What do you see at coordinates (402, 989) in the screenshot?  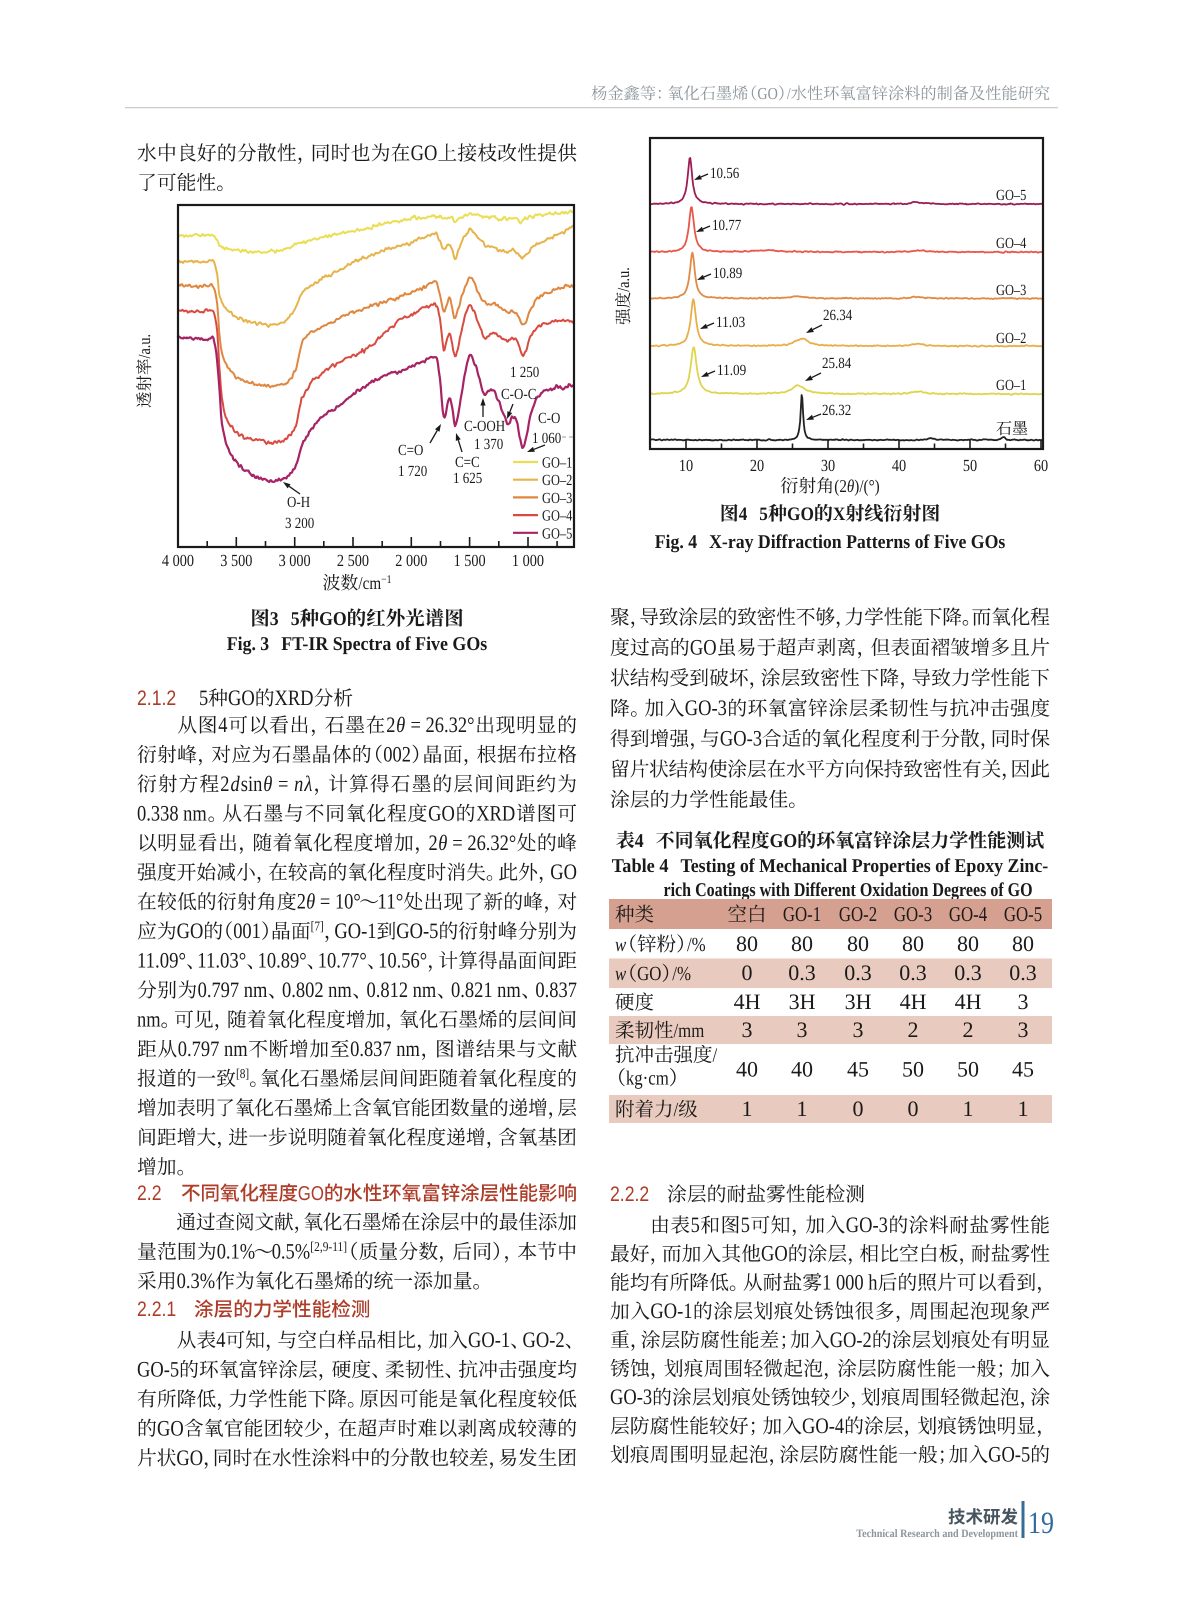 I see `svg-text: 0.812 nm` at bounding box center [402, 989].